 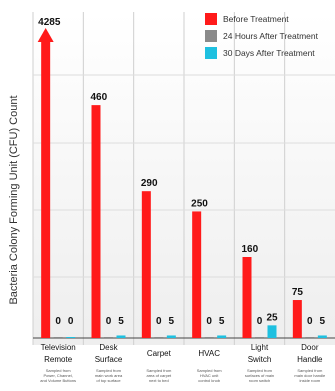 I want to click on data-label: 290, so click(x=149, y=183).